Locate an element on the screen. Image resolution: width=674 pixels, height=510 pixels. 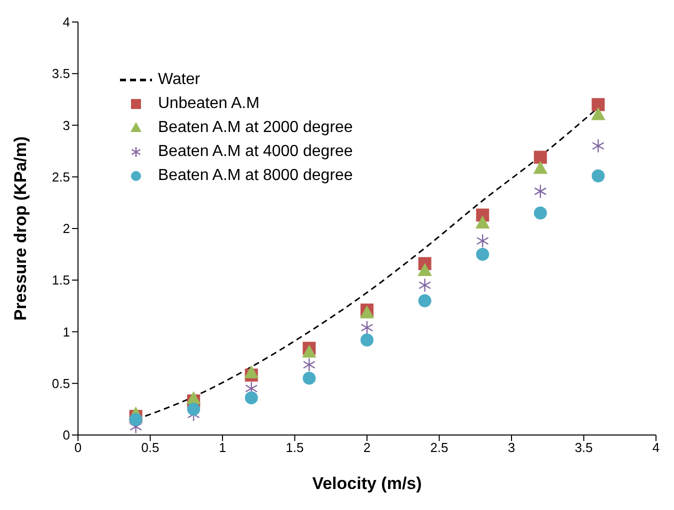
x-axis-title: Velocity (m/s) is located at coordinates (367, 483).